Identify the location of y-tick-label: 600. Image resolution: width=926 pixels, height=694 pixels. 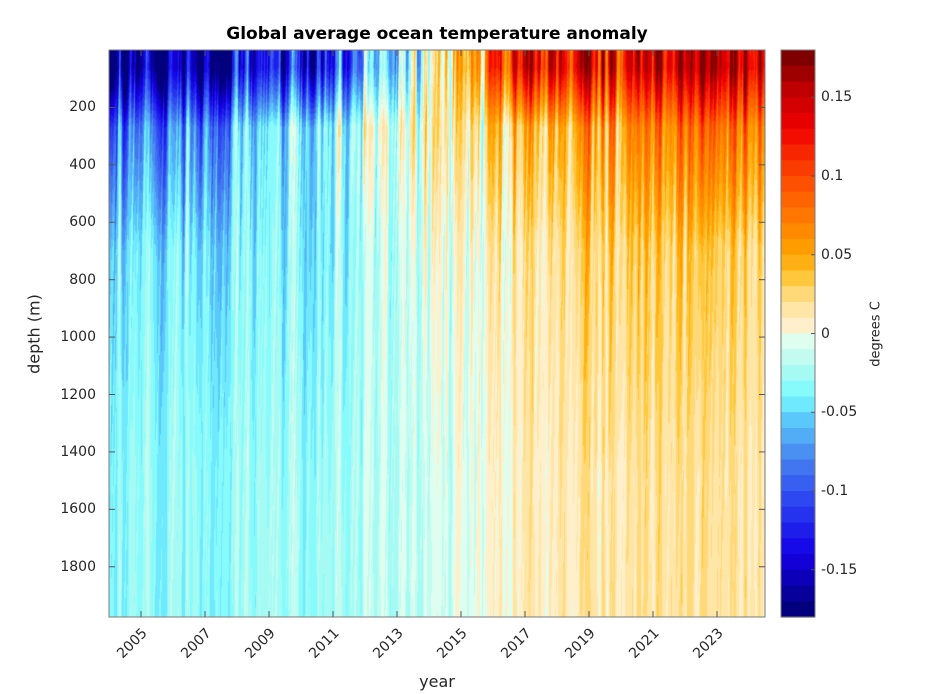
(82, 222).